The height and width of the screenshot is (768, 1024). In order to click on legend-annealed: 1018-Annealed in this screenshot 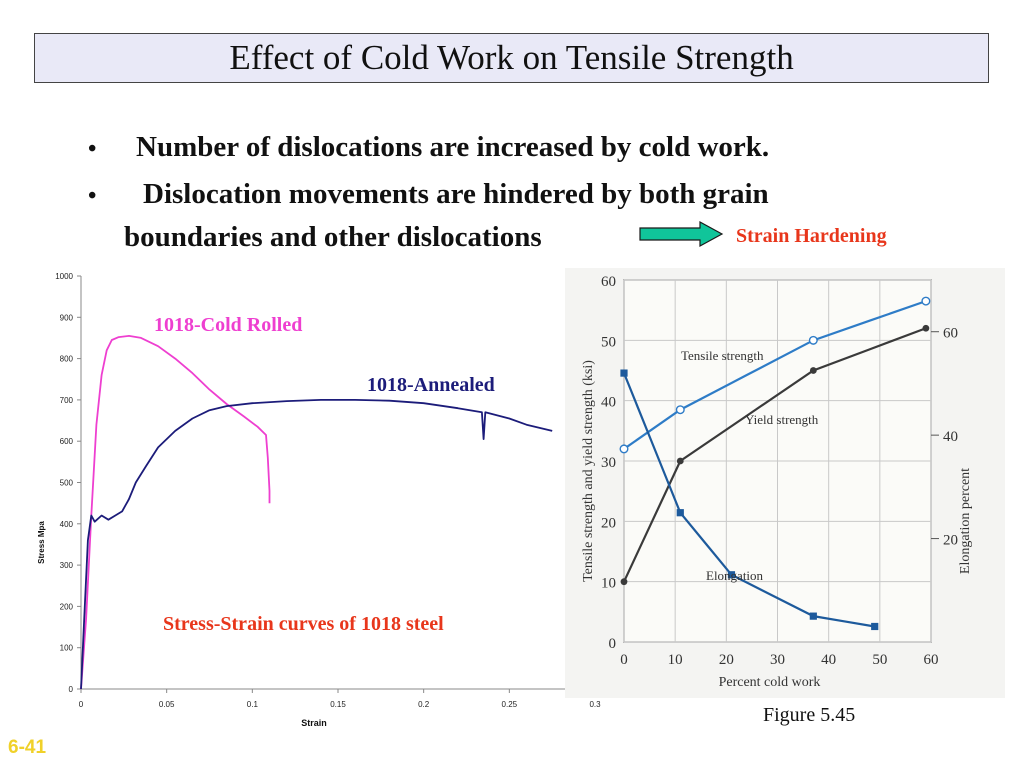, I will do `click(431, 385)`.